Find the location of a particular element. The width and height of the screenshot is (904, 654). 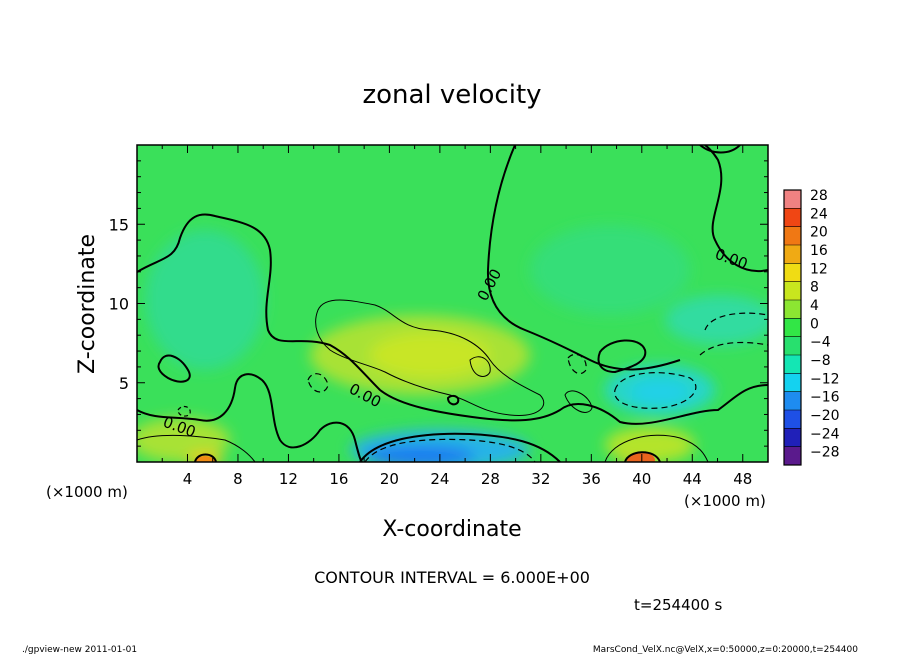

time-label: t=254400 s is located at coordinates (678, 605).